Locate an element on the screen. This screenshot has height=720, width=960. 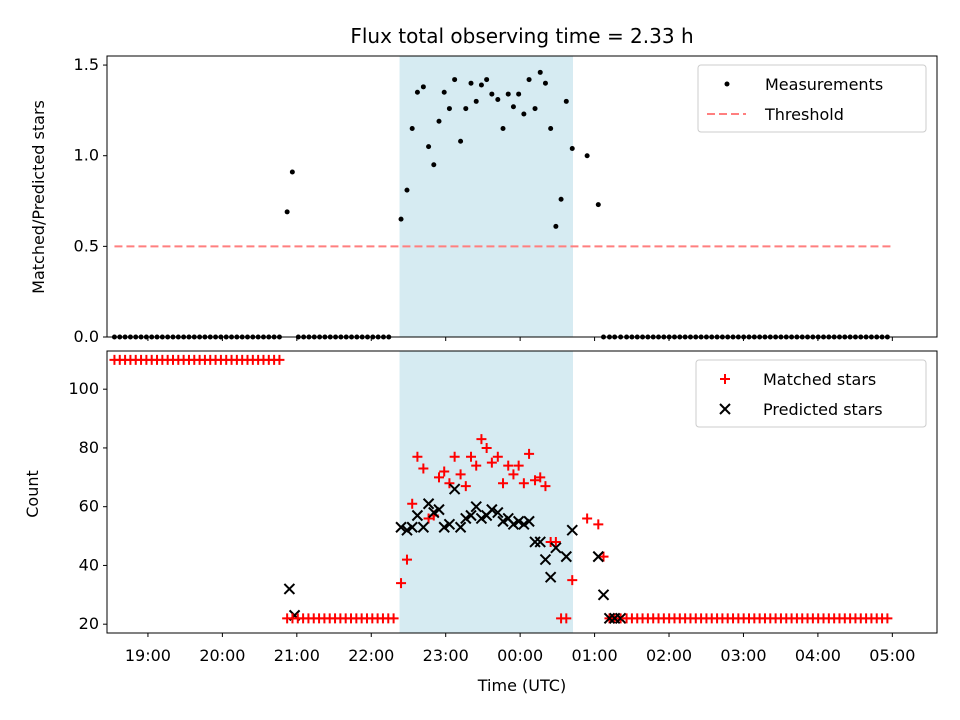
y-axis-label-count: Count is located at coordinates (32, 494).